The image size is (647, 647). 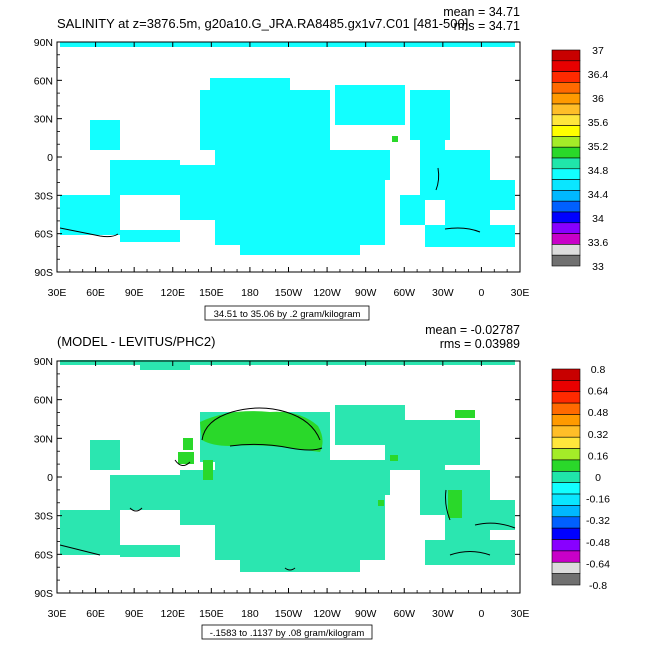 What do you see at coordinates (598, 51) in the screenshot?
I see `colorbar-label: 37` at bounding box center [598, 51].